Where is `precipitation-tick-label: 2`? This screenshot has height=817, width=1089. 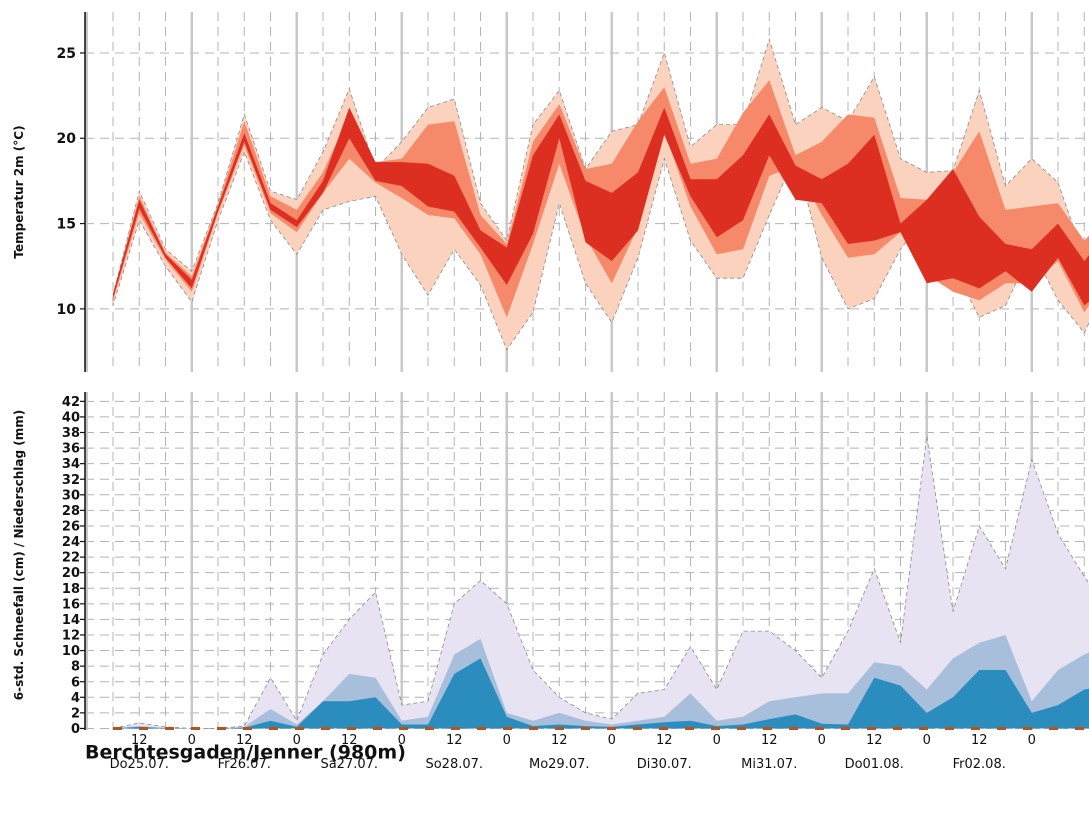
precipitation-tick-label: 2 is located at coordinates (75, 713).